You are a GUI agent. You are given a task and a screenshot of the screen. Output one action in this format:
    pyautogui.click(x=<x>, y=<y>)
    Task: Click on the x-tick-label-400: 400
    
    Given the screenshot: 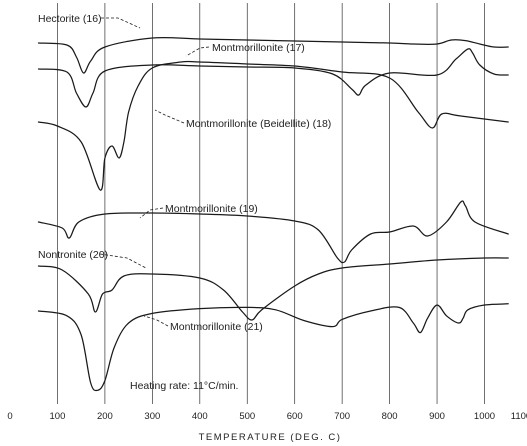 What is the action you would take?
    pyautogui.click(x=200, y=416)
    